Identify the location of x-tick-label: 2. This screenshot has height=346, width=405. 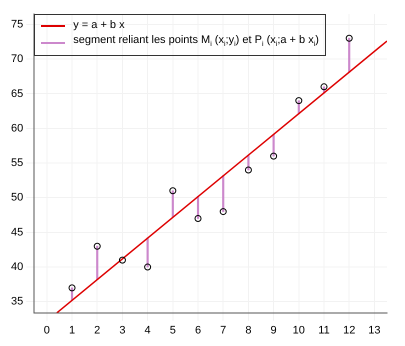
(97, 330).